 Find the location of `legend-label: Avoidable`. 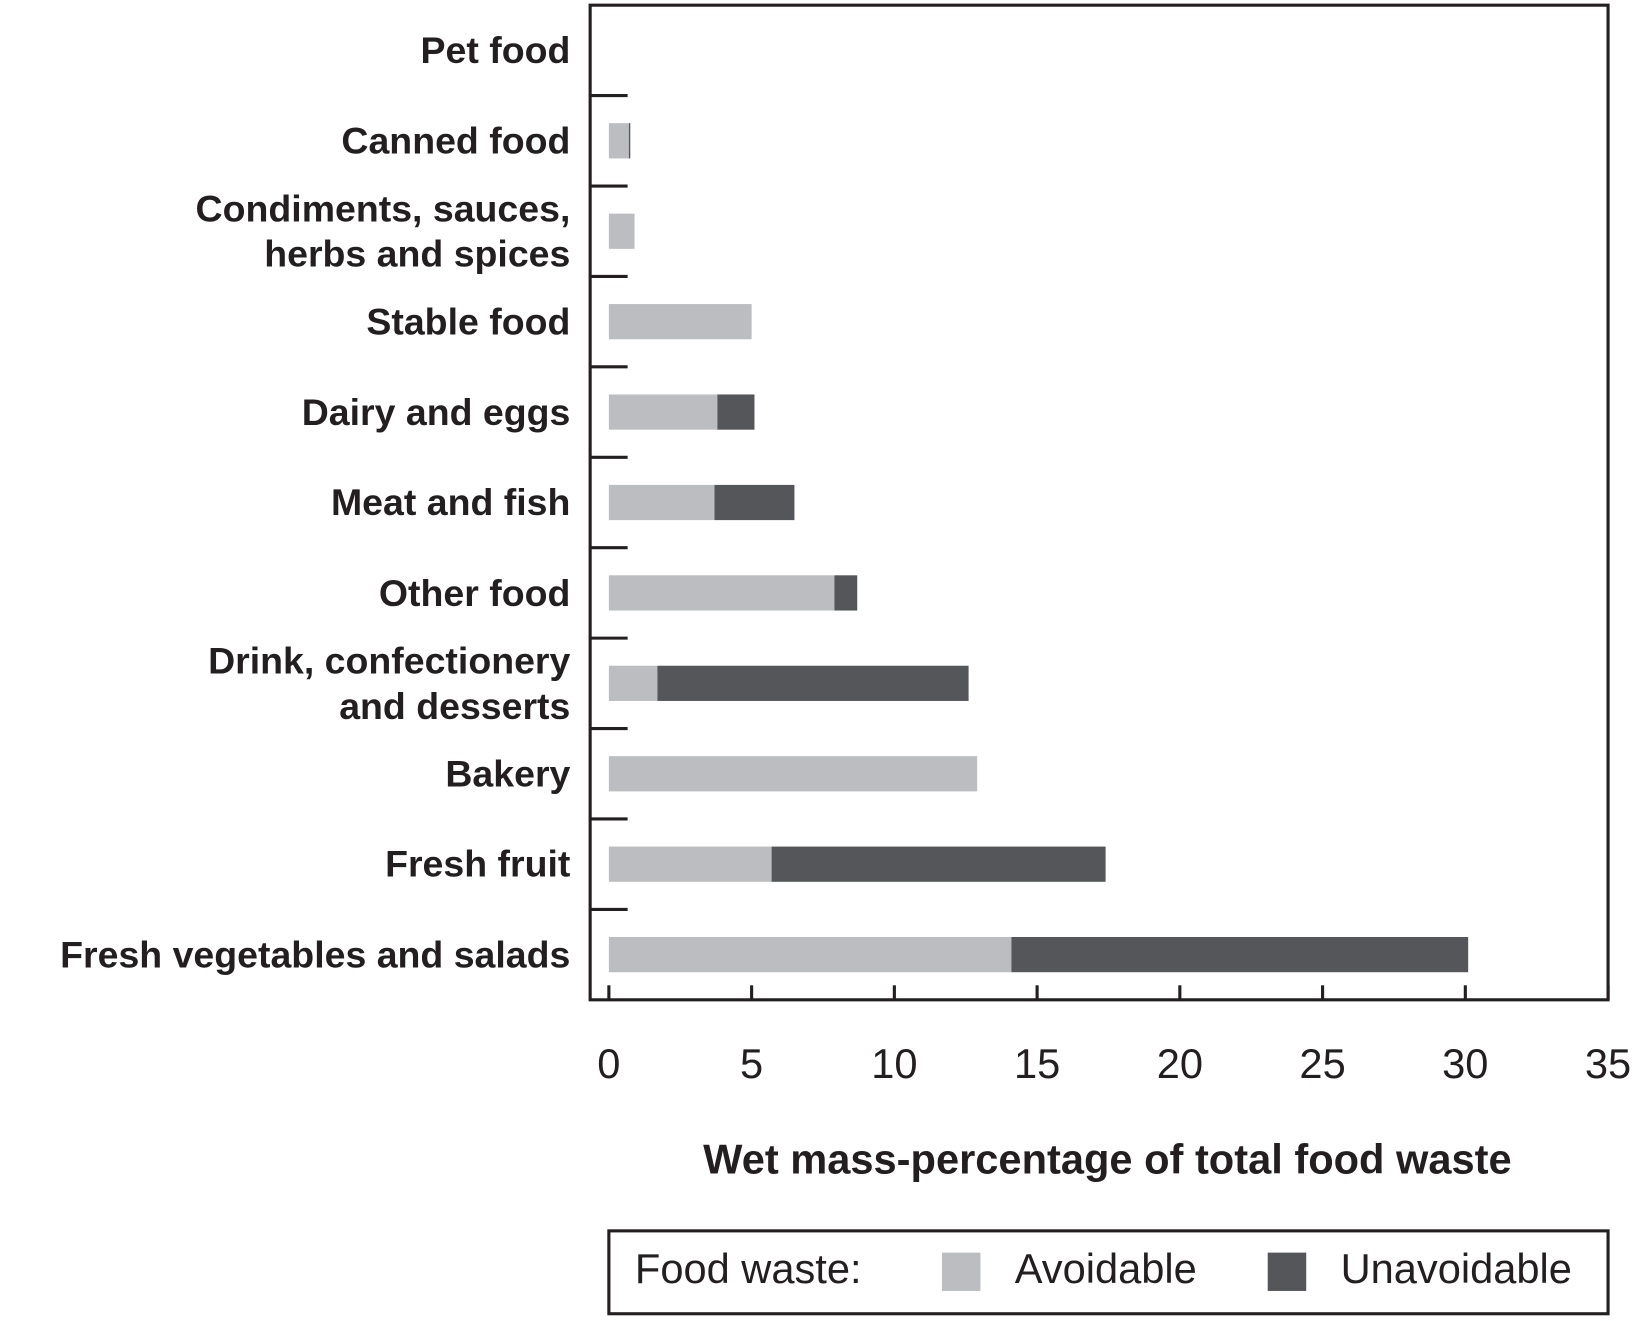

legend-label: Avoidable is located at coordinates (1106, 1268).